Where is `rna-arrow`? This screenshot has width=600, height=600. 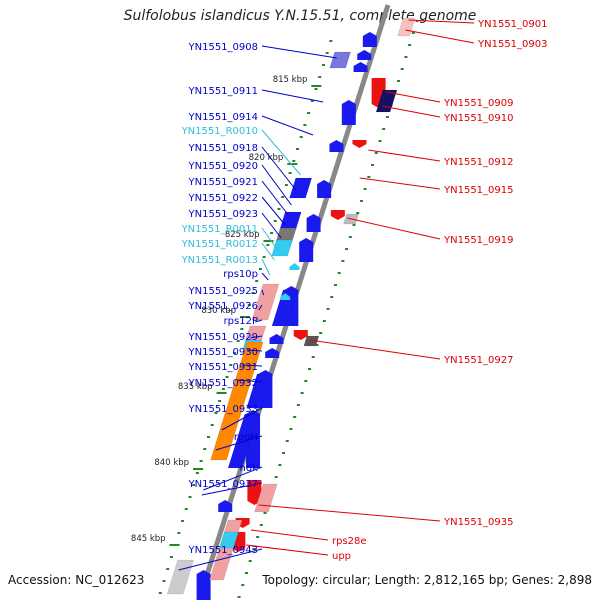 rna-arrow is located at coordinates (285, 296).